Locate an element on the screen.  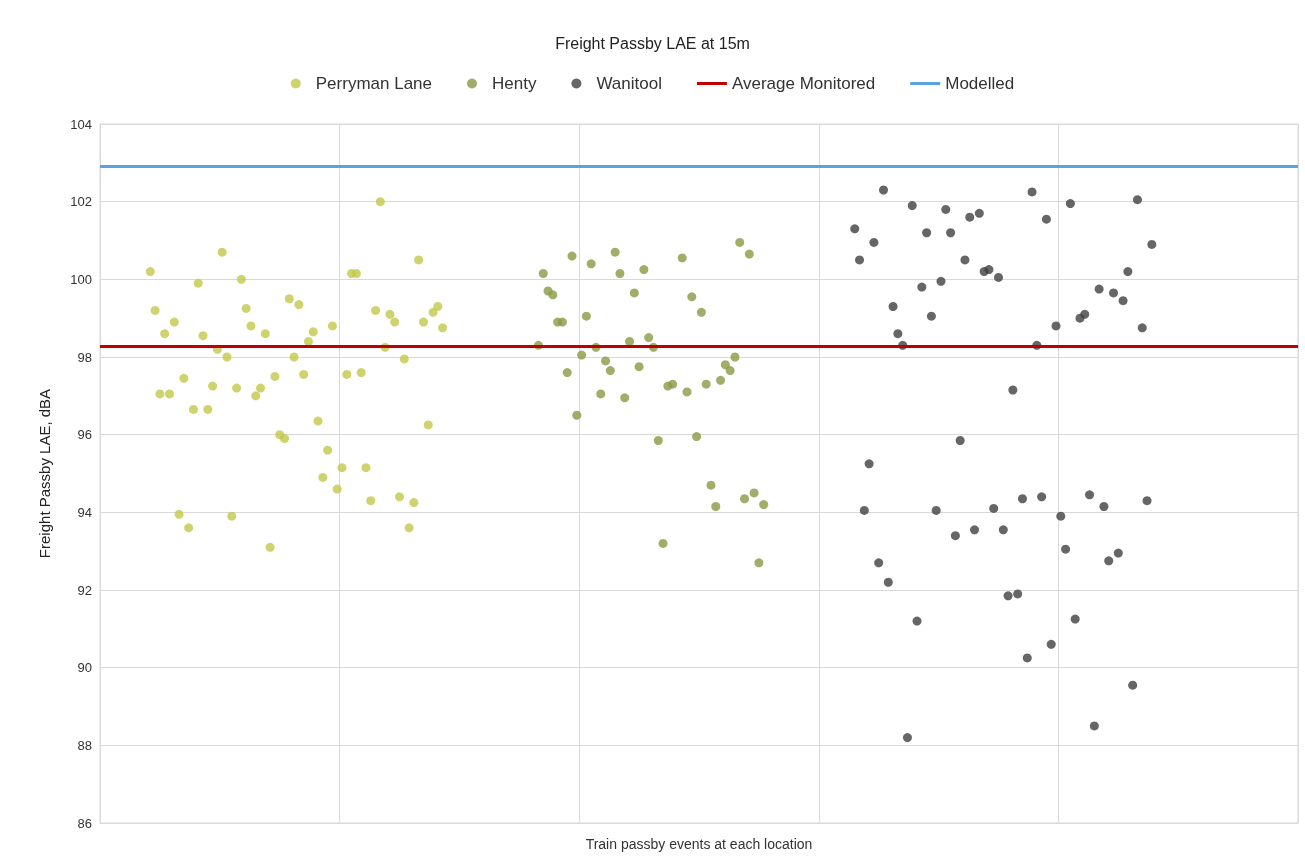
y-tick-label: 98 is located at coordinates (84, 357).